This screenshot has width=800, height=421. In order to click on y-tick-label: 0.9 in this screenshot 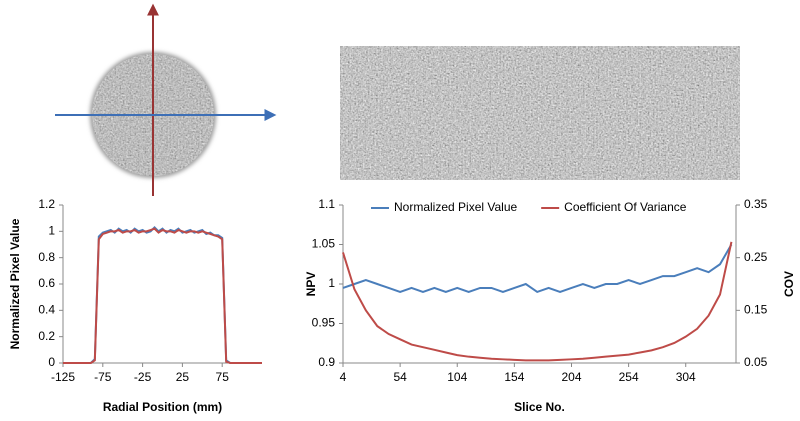, I will do `click(326, 362)`.